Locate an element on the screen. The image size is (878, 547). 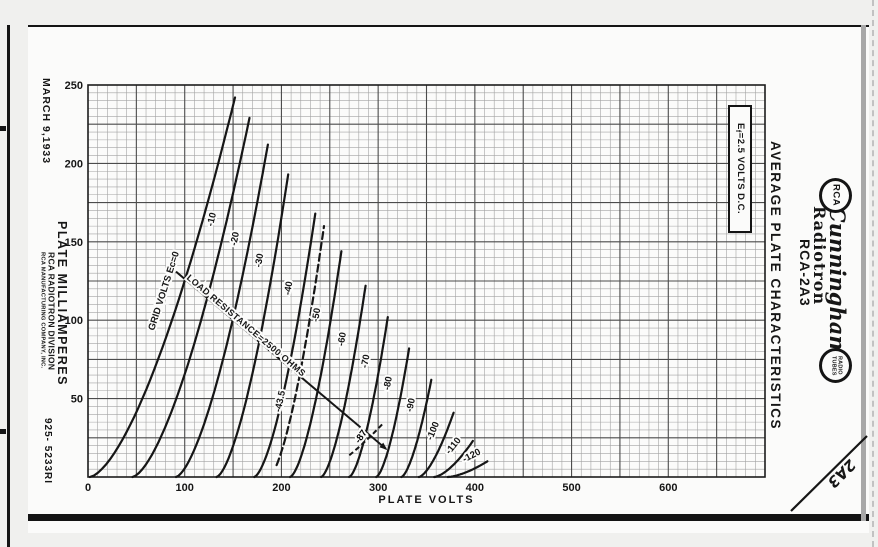
curve-label: -90 is located at coordinates (411, 405).